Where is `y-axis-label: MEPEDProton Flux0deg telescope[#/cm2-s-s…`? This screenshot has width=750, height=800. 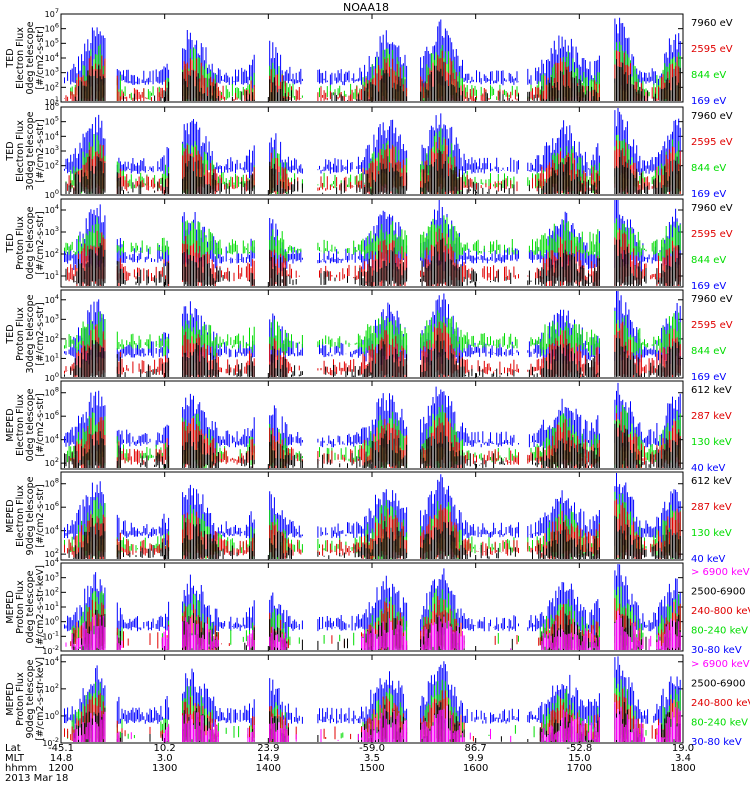
y-axis-label: MEPEDProton Flux0deg telescope[#/cm2-s-s… is located at coordinates (25, 607).